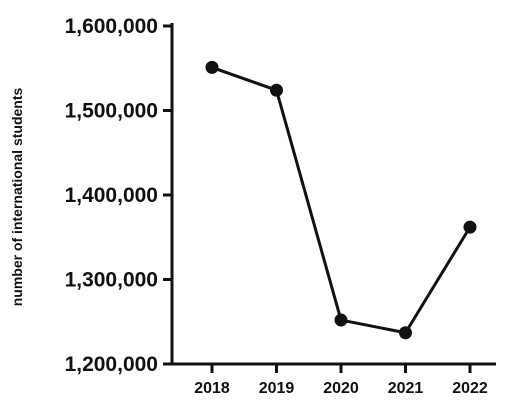 This screenshot has height=401, width=508. Describe the element at coordinates (406, 388) in the screenshot. I see `x-tick-label: 2021` at that location.